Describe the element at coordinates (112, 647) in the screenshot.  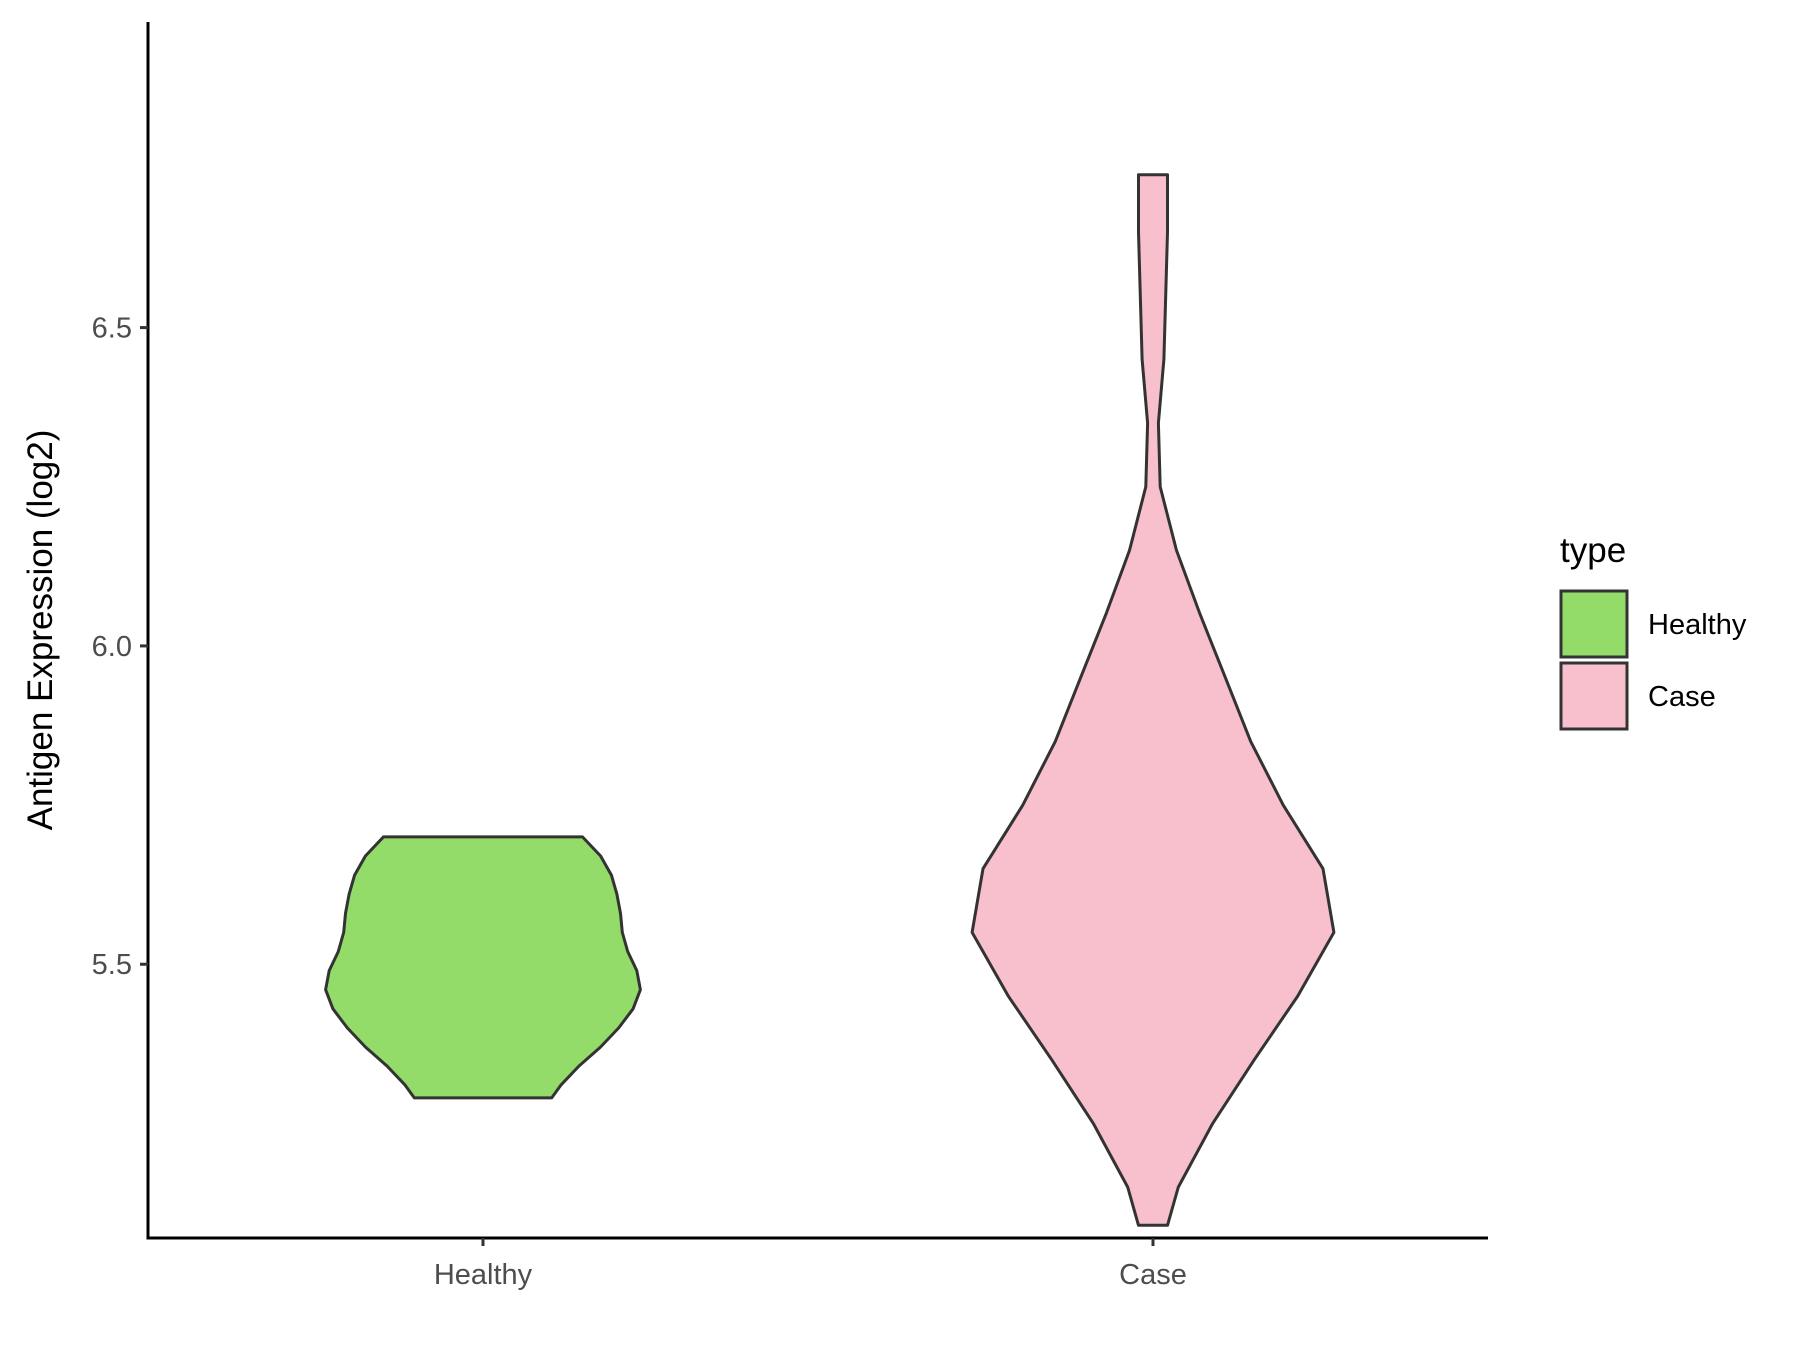
I see `y-tick-label: 6.0` at that location.